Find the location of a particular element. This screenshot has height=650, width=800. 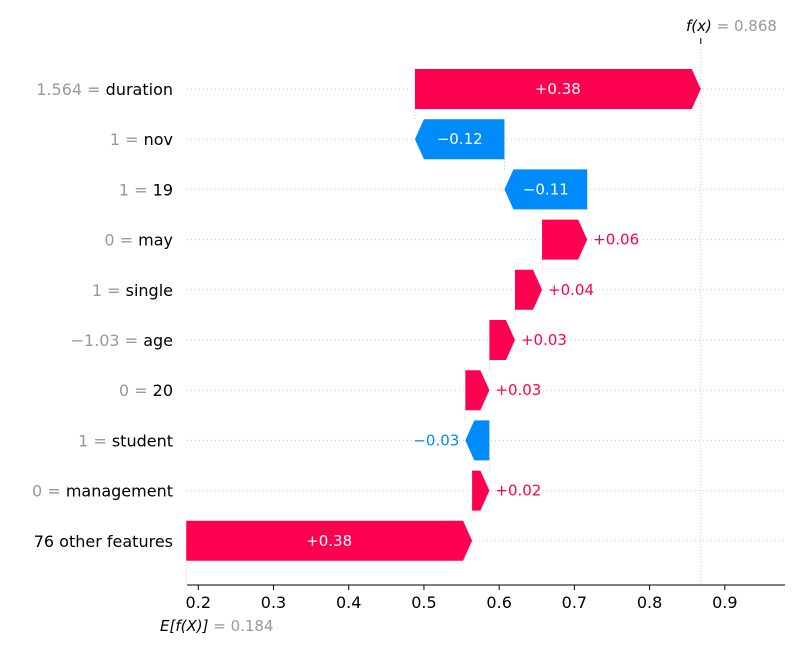

feature-name: student is located at coordinates (142, 440).